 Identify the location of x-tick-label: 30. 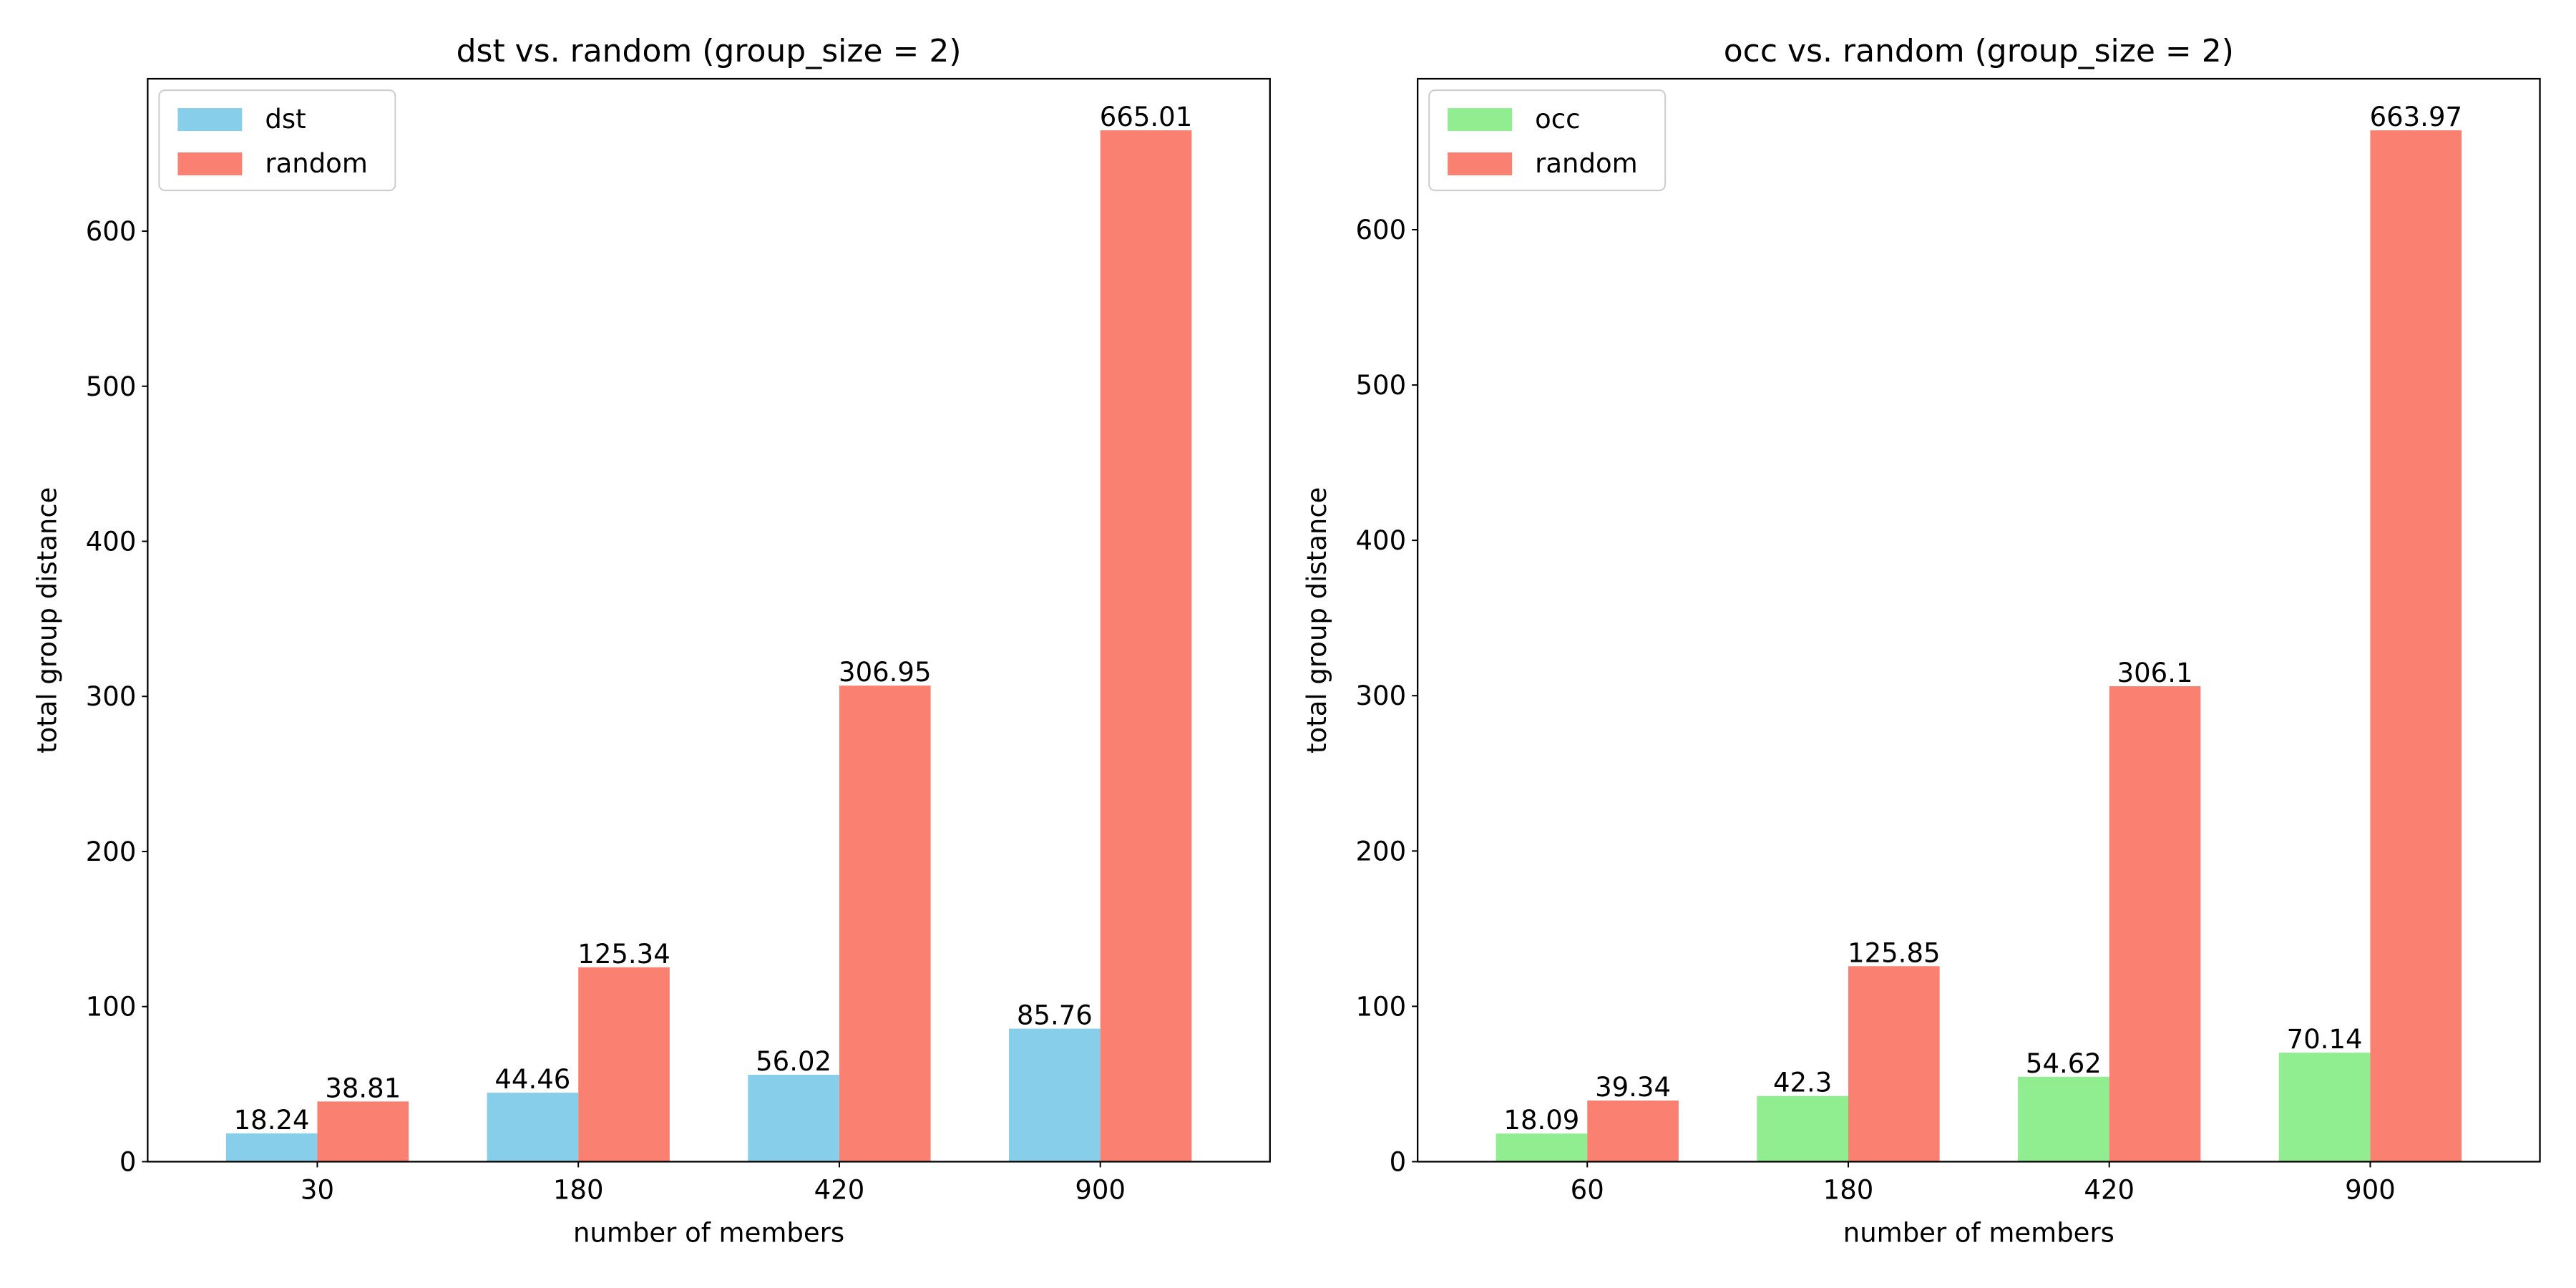
(317, 1189).